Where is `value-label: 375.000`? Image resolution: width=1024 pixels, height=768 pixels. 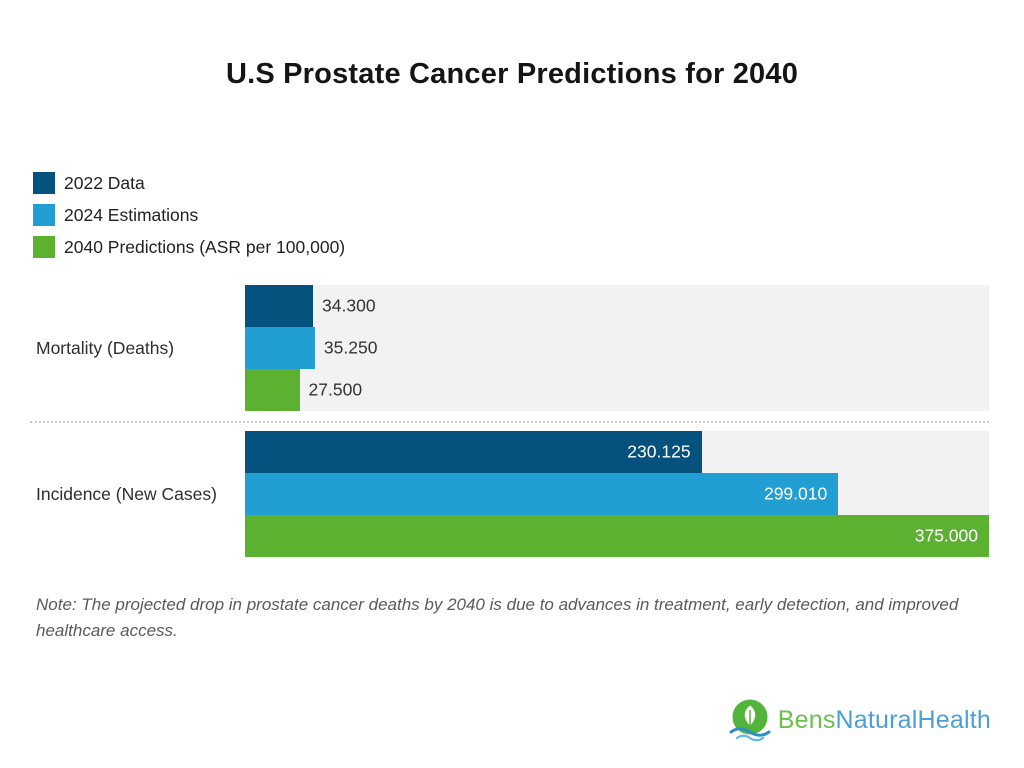
value-label: 375.000 is located at coordinates (946, 535).